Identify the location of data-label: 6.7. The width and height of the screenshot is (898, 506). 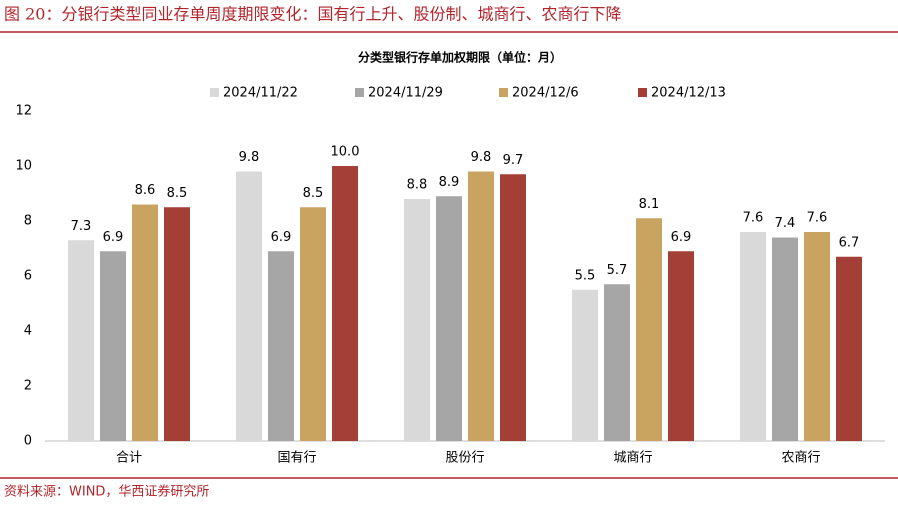
(849, 242).